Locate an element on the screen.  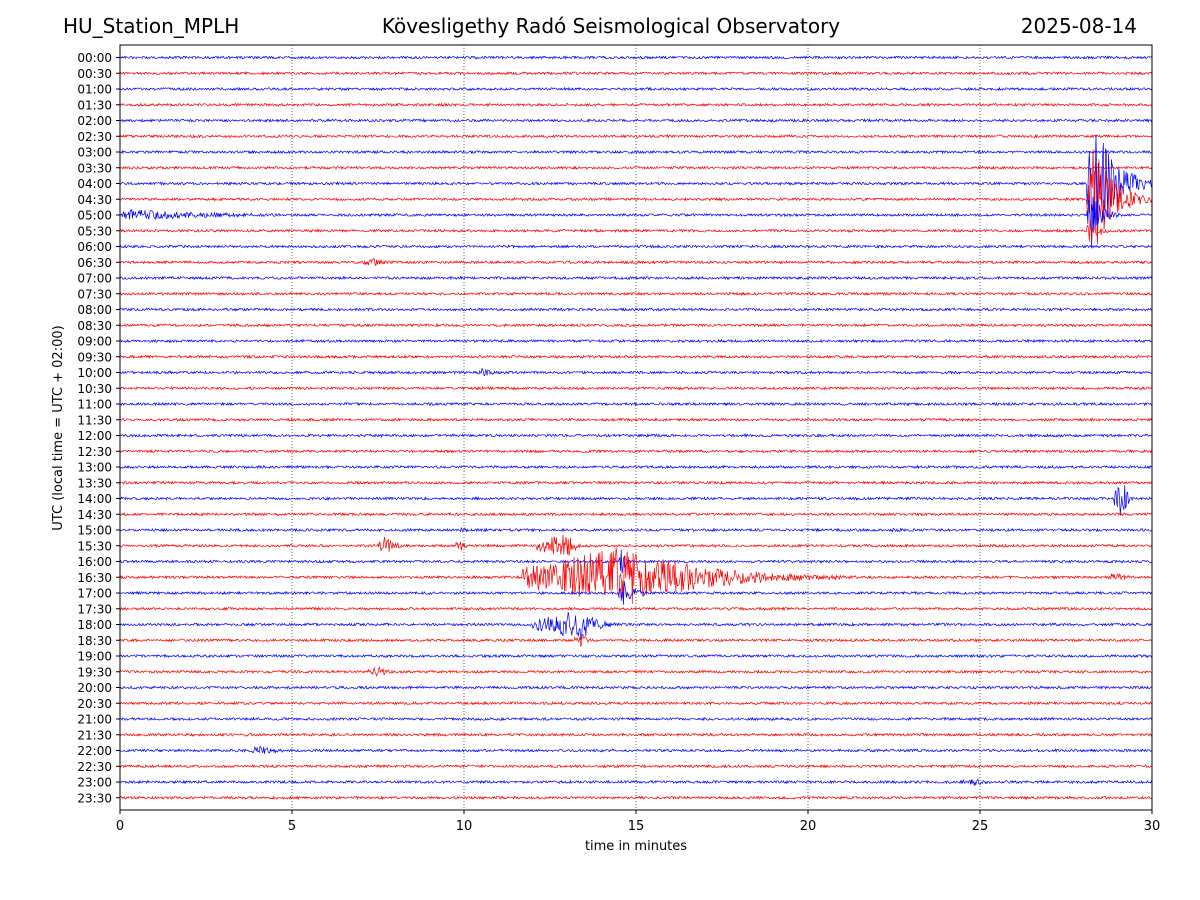
y-tick-label: 05:30 is located at coordinates (94, 231).